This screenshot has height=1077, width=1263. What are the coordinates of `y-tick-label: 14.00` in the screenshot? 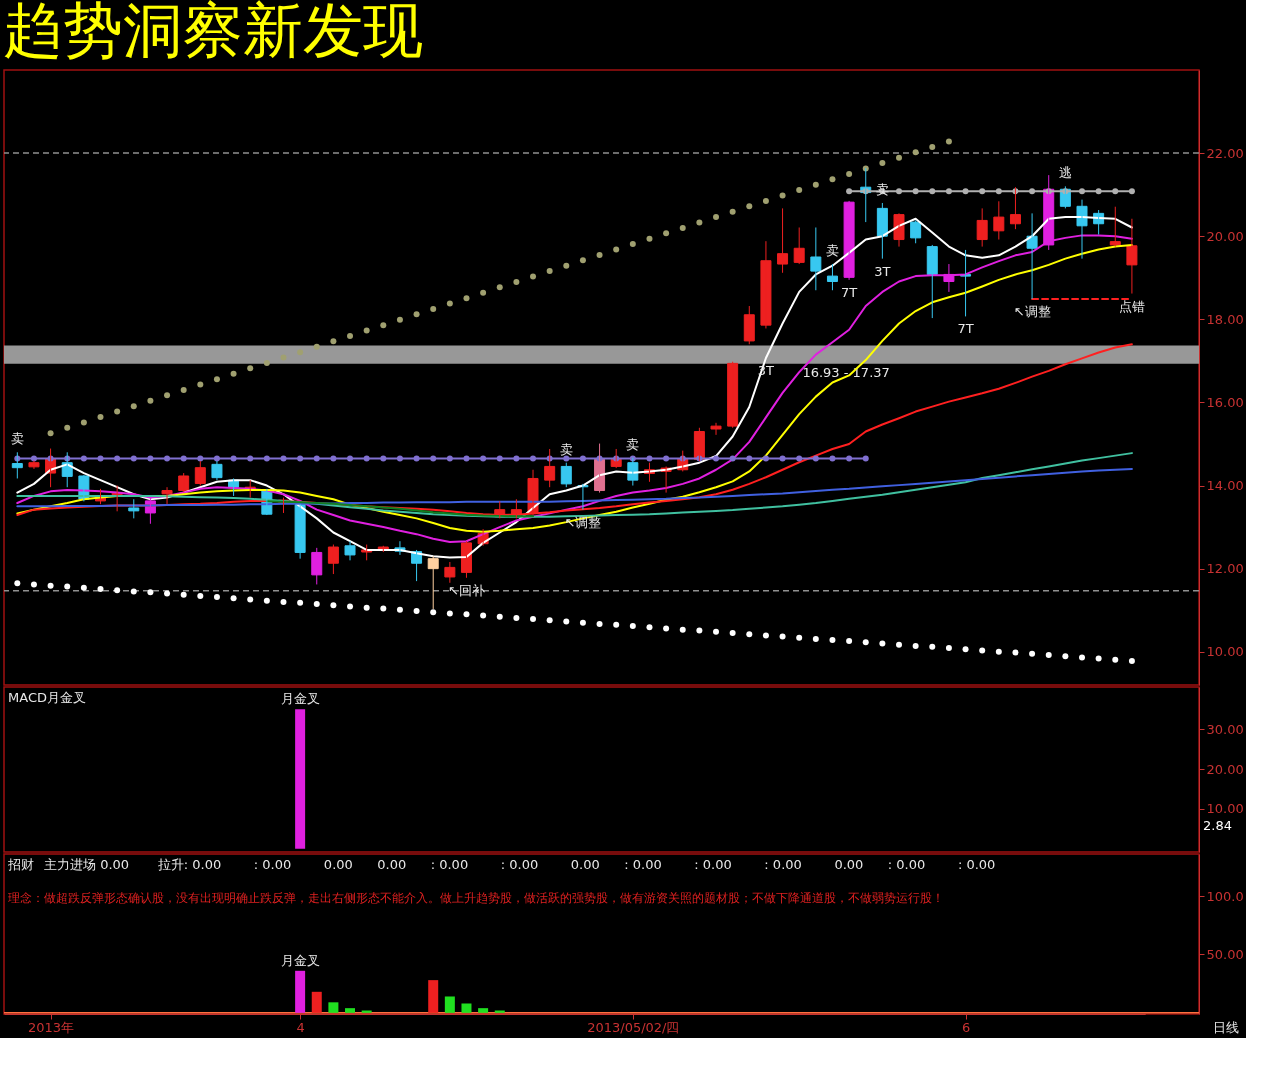 It's located at (1225, 486).